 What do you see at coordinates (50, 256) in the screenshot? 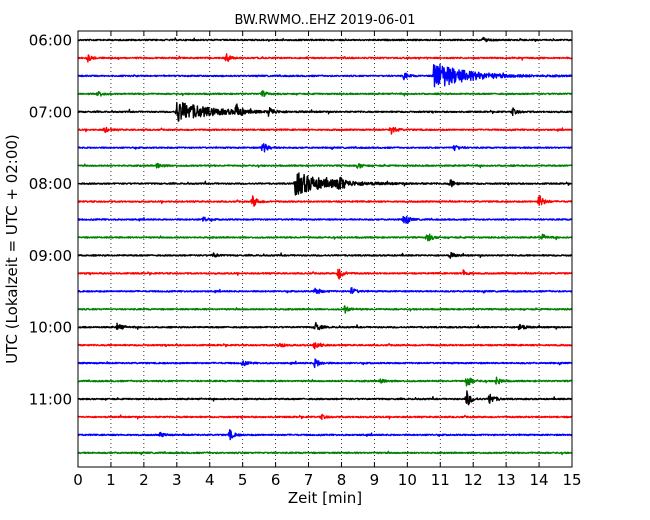
I see `y-tick-label: 09:00` at bounding box center [50, 256].